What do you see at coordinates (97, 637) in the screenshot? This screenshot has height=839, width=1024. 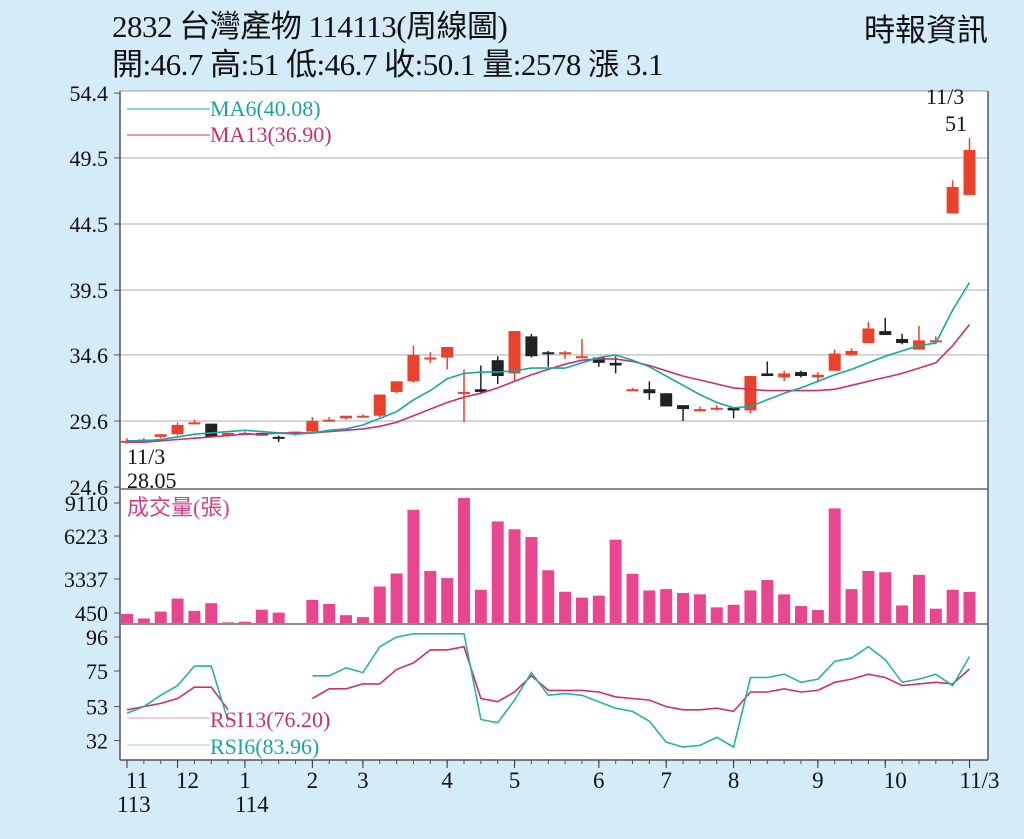 I see `rsi-tick-label: 96` at bounding box center [97, 637].